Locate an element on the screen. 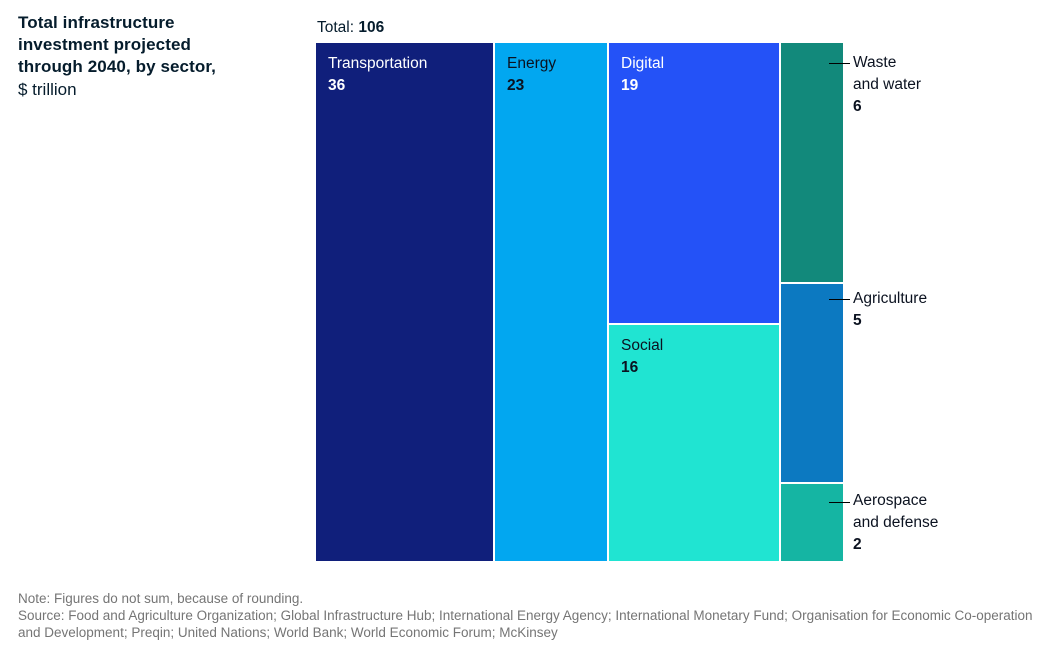  segment-name: Energy is located at coordinates (532, 63).